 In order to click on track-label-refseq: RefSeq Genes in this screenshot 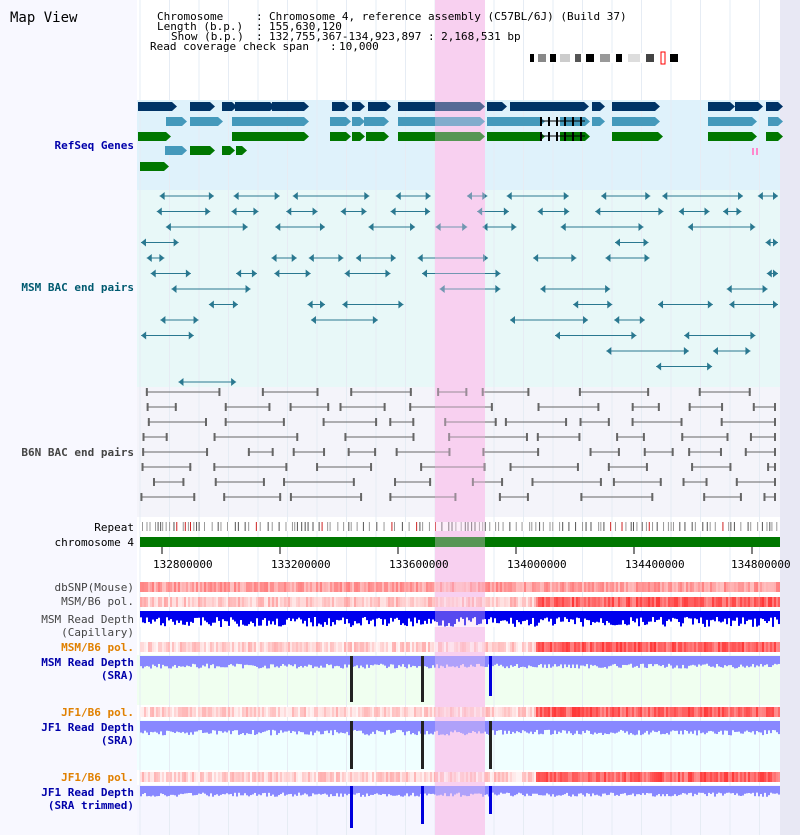, I will do `click(94, 145)`.